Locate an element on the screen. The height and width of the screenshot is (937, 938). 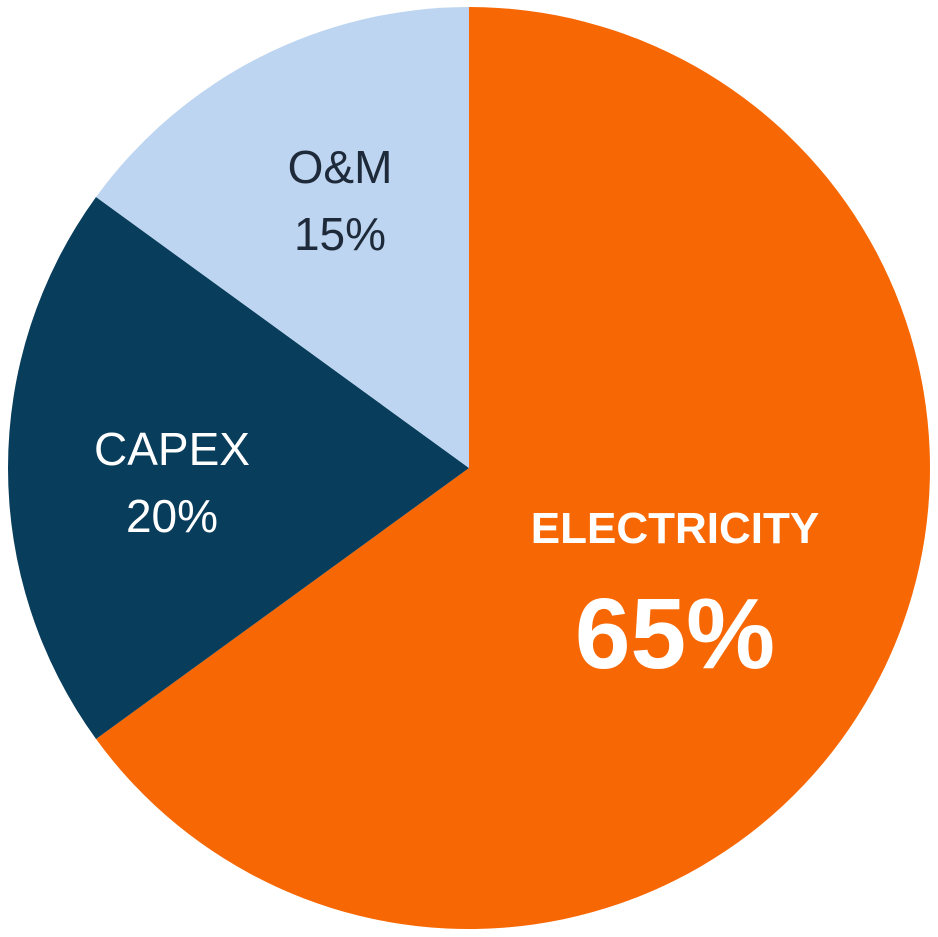
slice-value-capex: 20% is located at coordinates (172, 516).